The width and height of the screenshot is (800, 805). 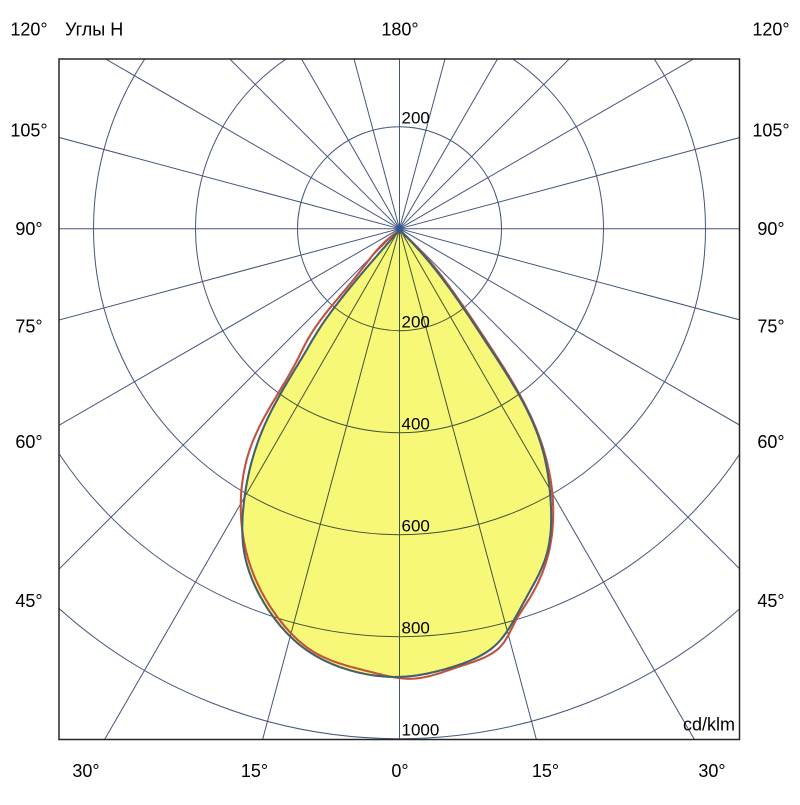 What do you see at coordinates (709, 725) in the screenshot?
I see `svg-text: cd/klm` at bounding box center [709, 725].